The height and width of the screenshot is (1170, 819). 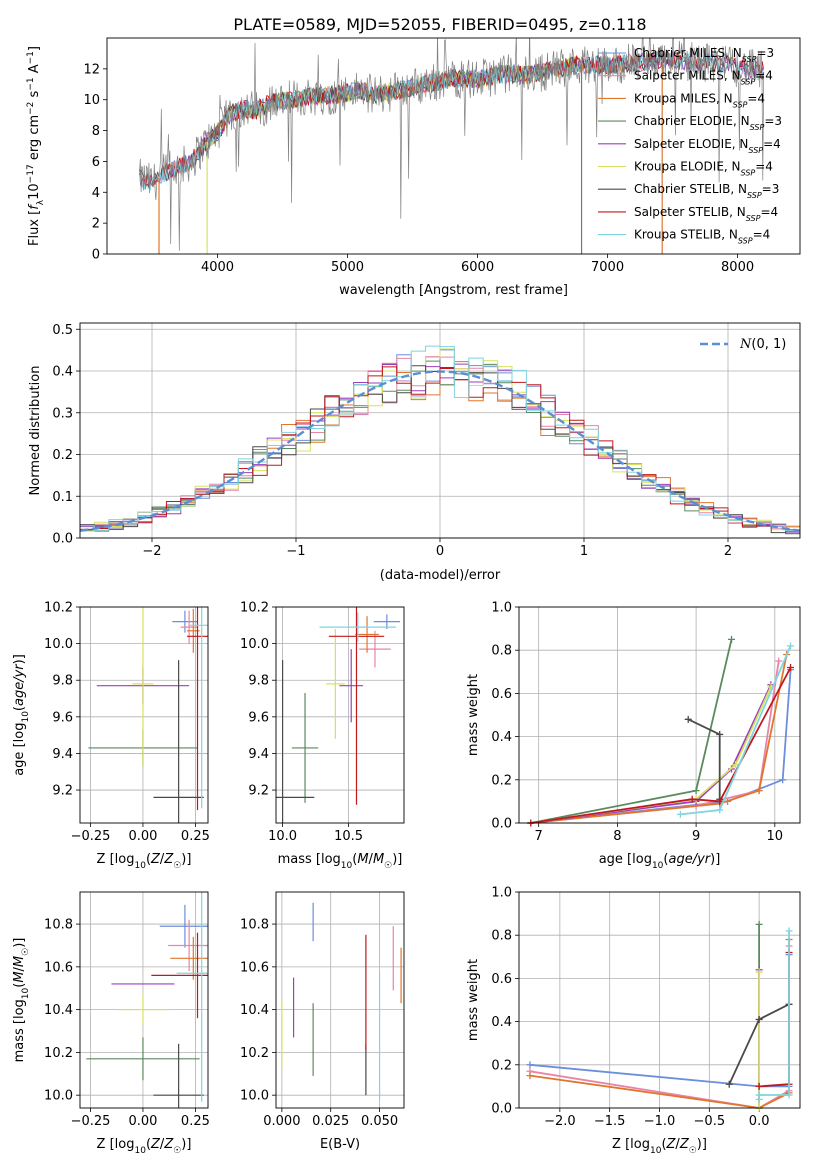 I want to click on x-tick-label: −2.0, so click(x=560, y=1121).